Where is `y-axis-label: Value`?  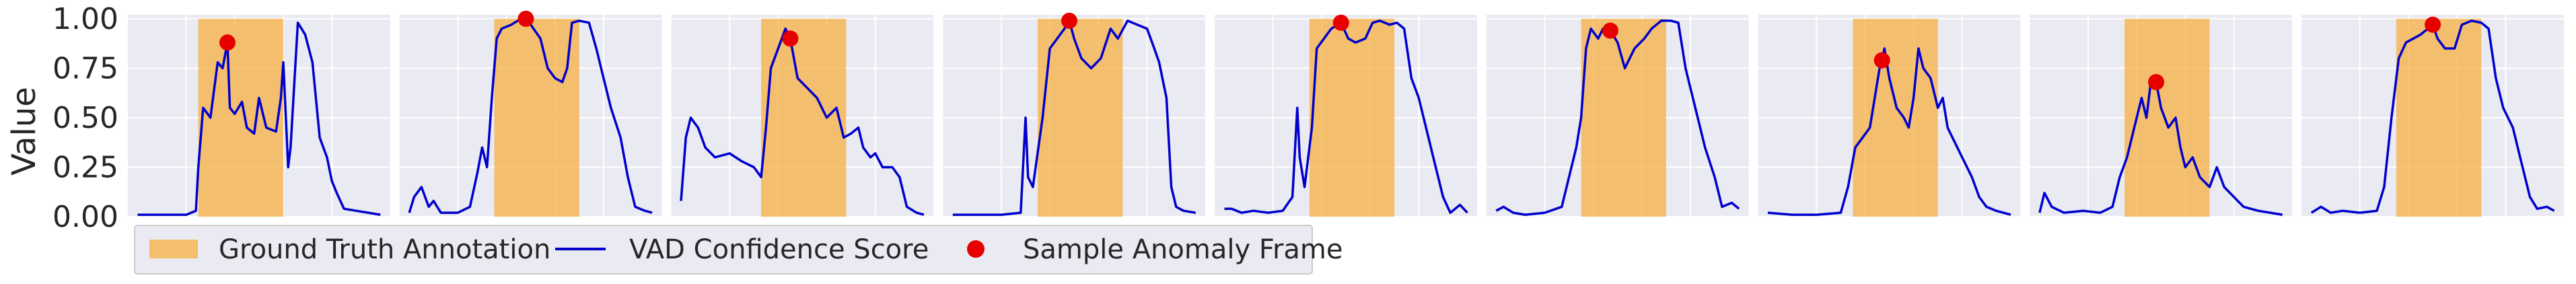
y-axis-label: Value is located at coordinates (24, 131).